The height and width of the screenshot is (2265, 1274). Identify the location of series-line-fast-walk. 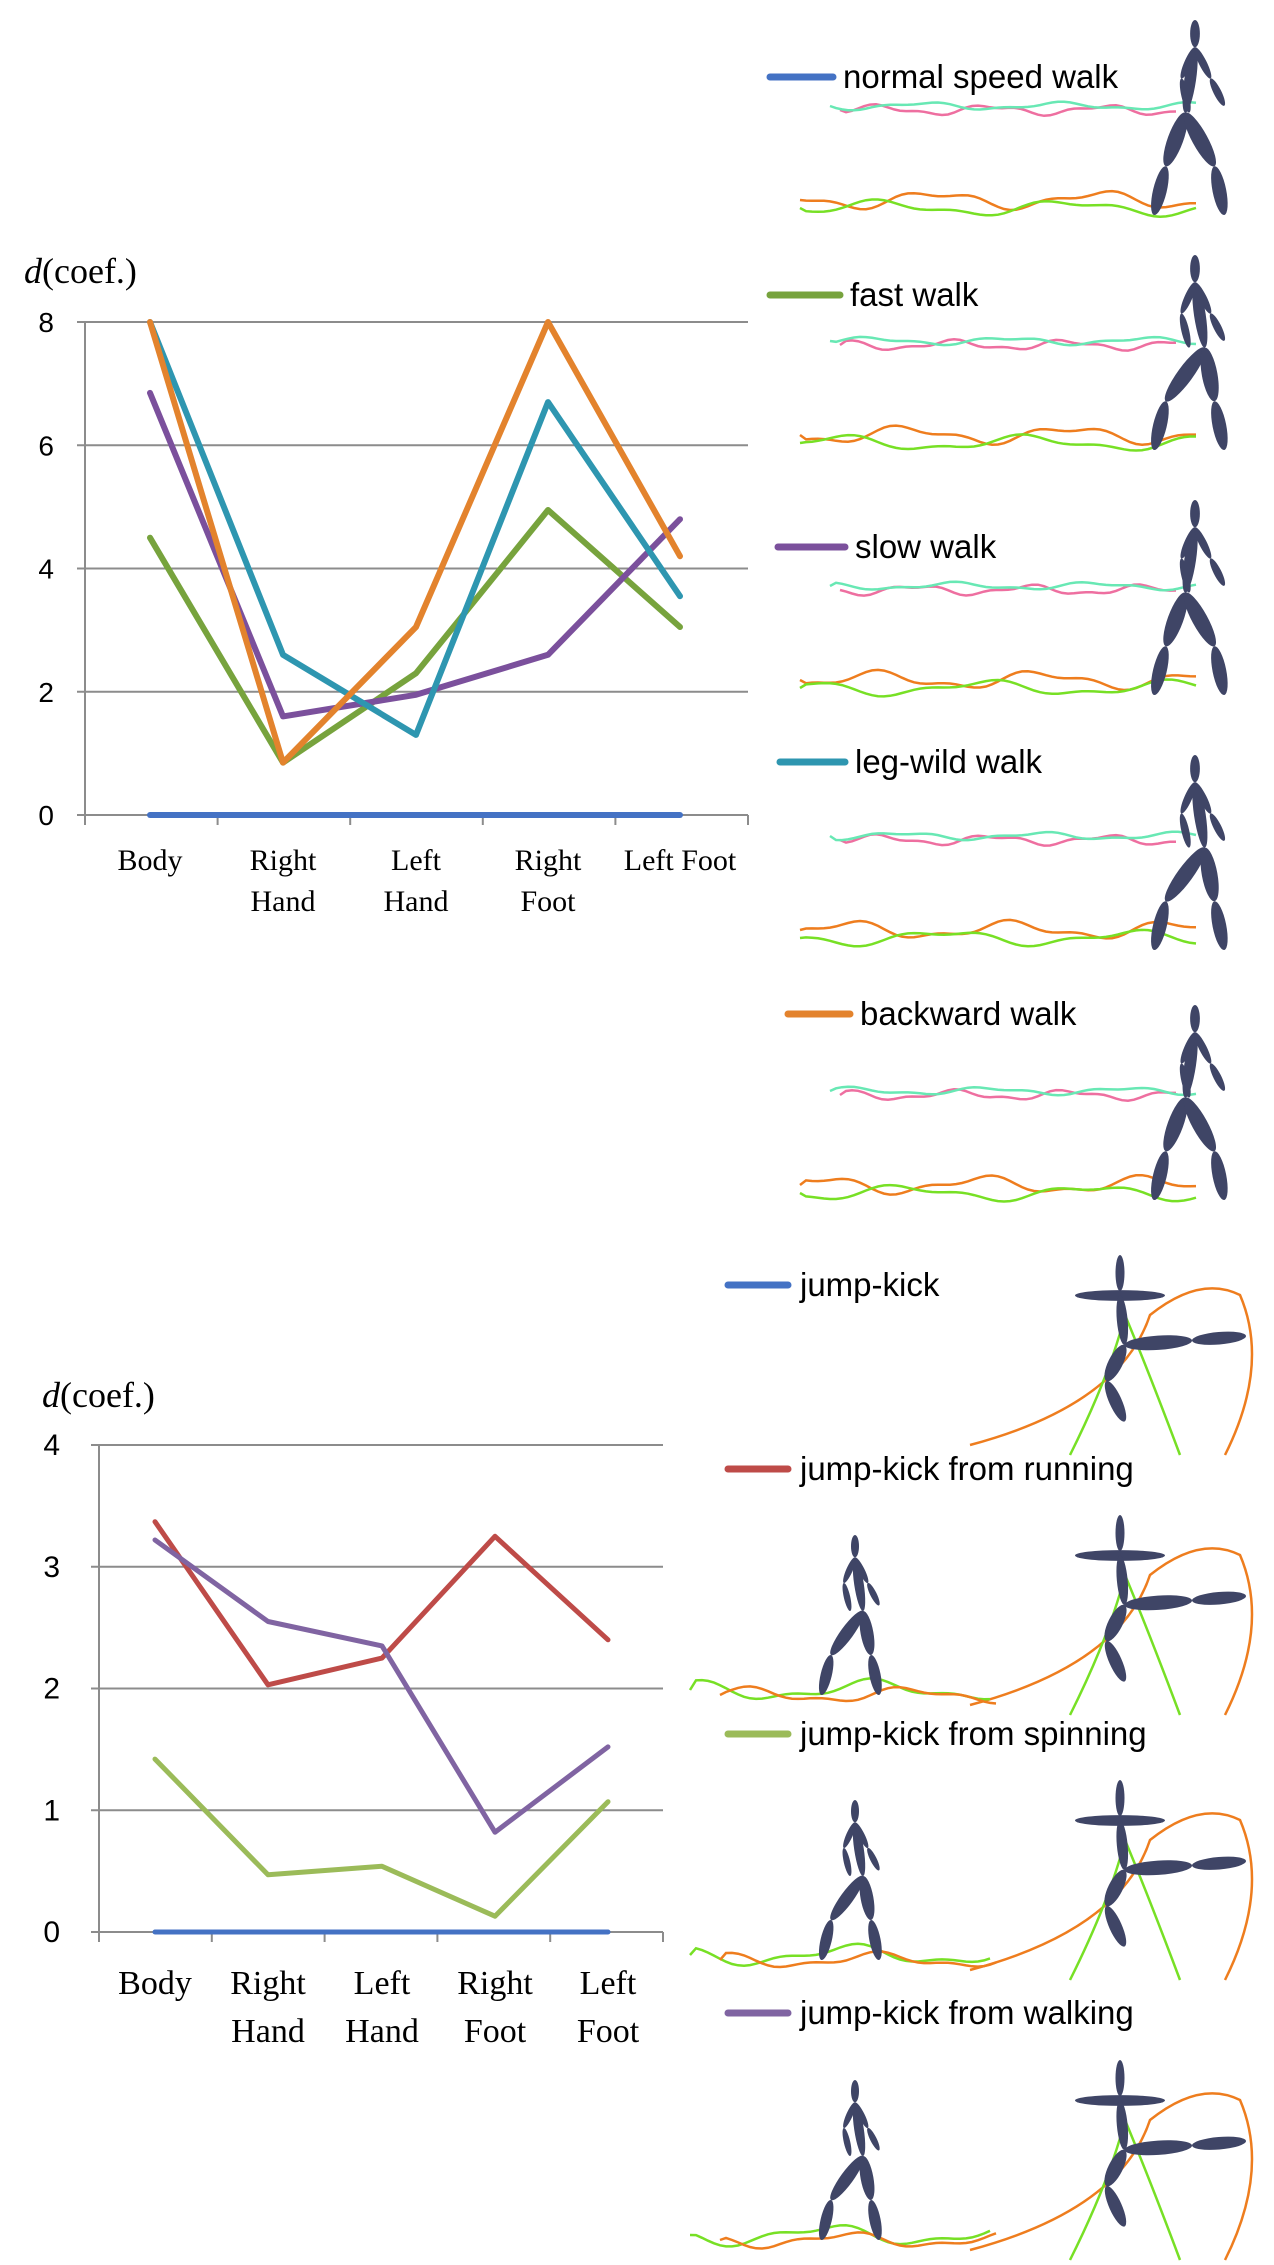
(415, 636).